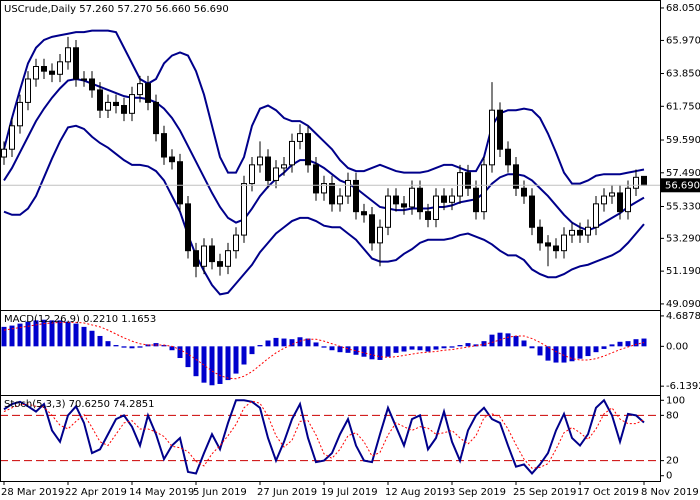 The image size is (700, 500). Describe the element at coordinates (677, 346) in the screenshot. I see `y-tick-label: 0.00` at that location.